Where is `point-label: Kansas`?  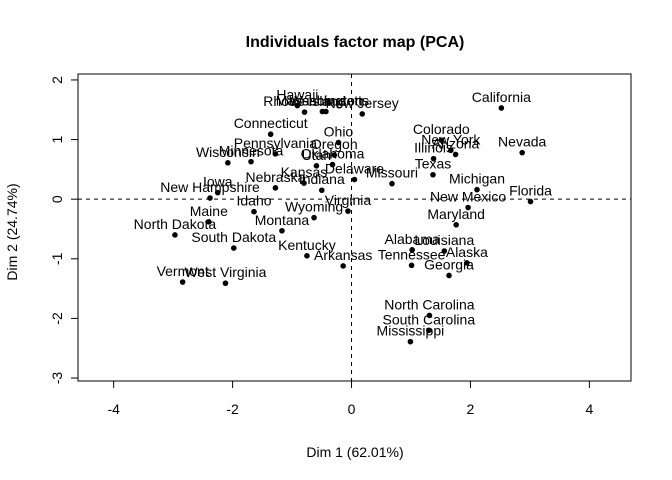
point-label: Kansas is located at coordinates (304, 172).